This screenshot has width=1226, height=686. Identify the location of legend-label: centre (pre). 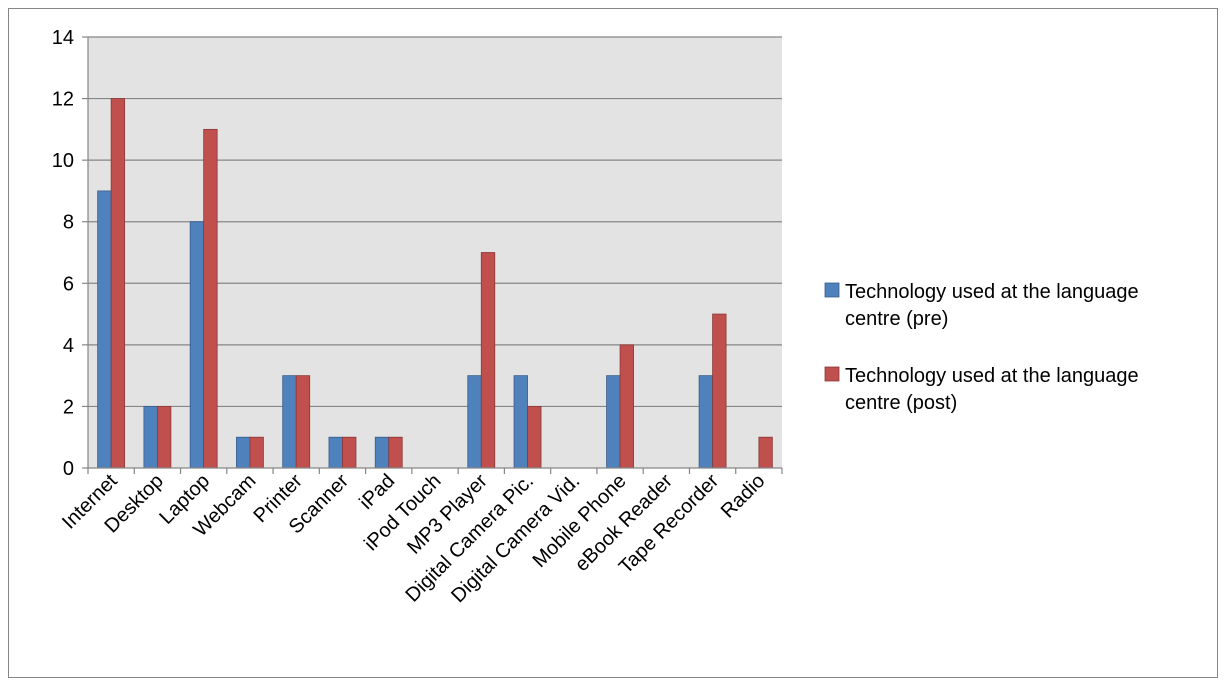
(896, 319).